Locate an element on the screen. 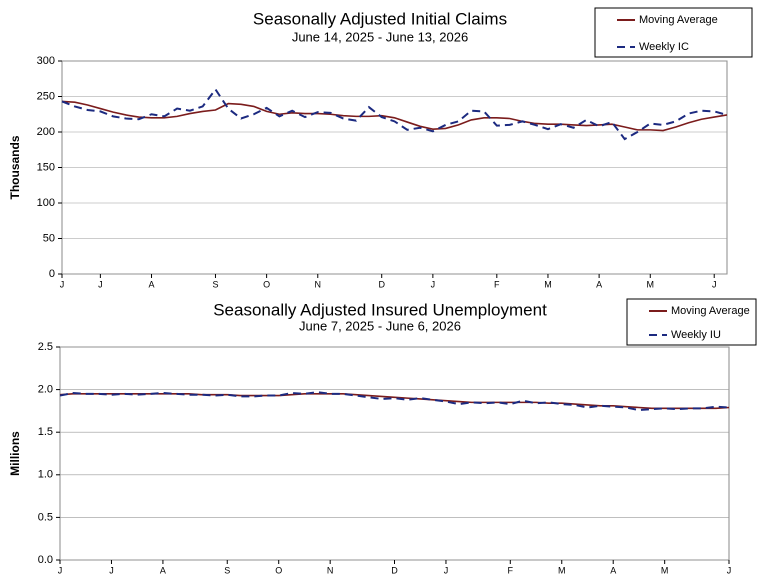 The width and height of the screenshot is (760, 587). y-tick-label: 2.0 is located at coordinates (45, 390).